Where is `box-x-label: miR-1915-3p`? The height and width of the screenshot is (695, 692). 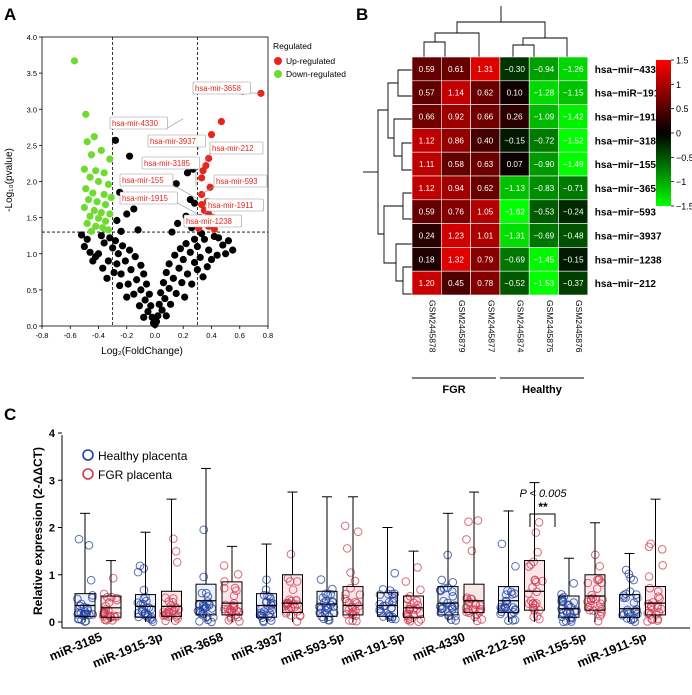
box-x-label: miR-1915-3p is located at coordinates (127, 650).